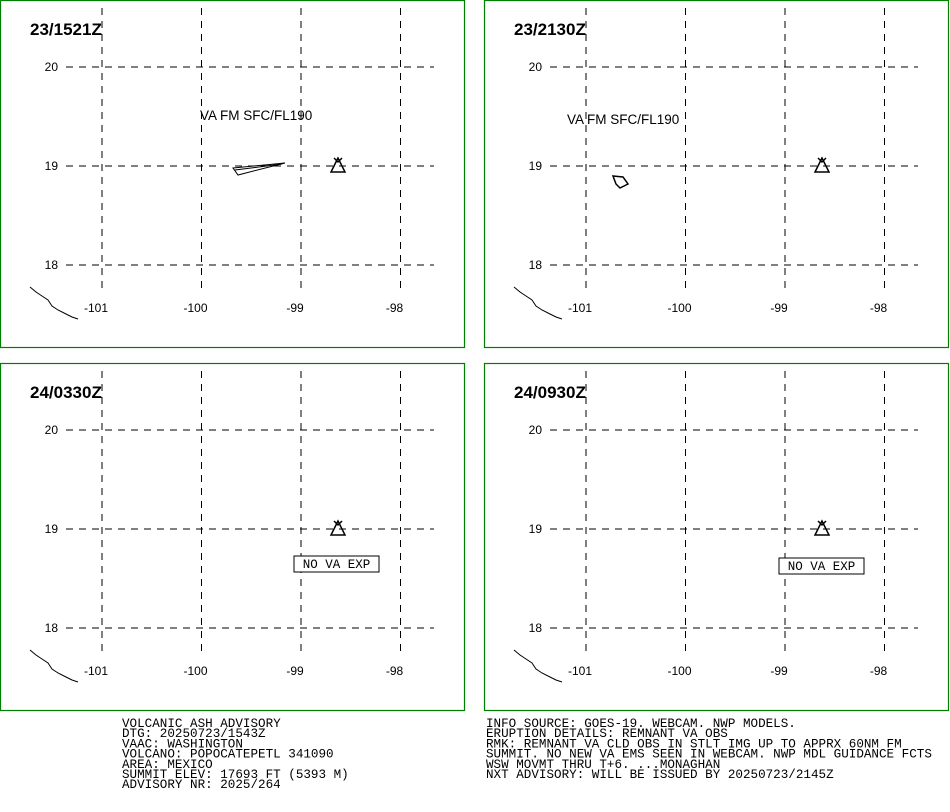 The width and height of the screenshot is (950, 812). I want to click on advisory-line: SUMMIT ELEV: 17693 FT (5393 M), so click(235, 775).